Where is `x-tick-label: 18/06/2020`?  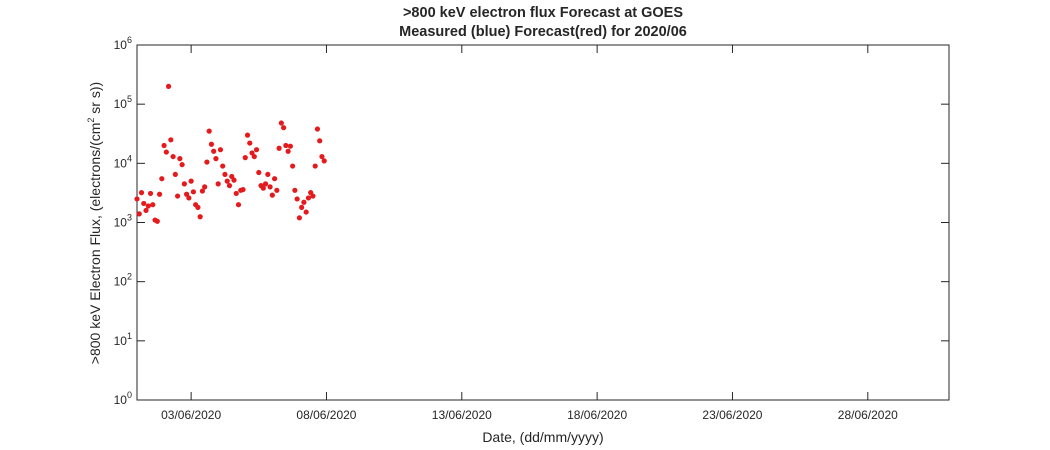 x-tick-label: 18/06/2020 is located at coordinates (597, 415).